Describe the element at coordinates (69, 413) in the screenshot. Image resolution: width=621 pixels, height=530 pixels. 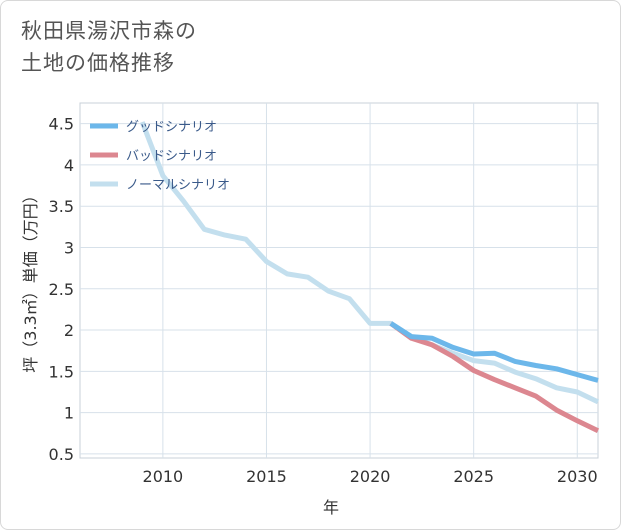
I see `y-tick-label: 1` at that location.